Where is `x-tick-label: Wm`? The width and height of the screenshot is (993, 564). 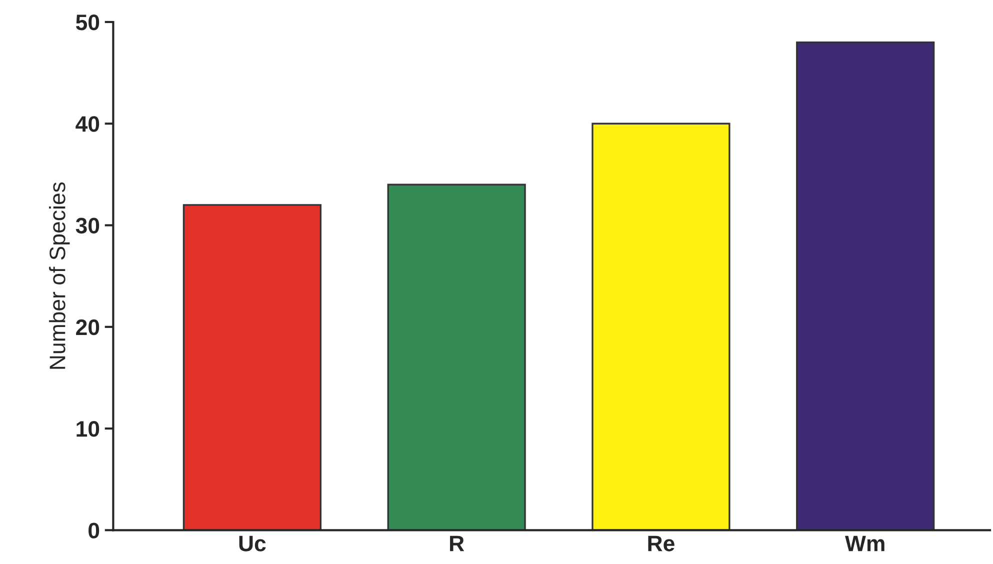 x-tick-label: Wm is located at coordinates (864, 544).